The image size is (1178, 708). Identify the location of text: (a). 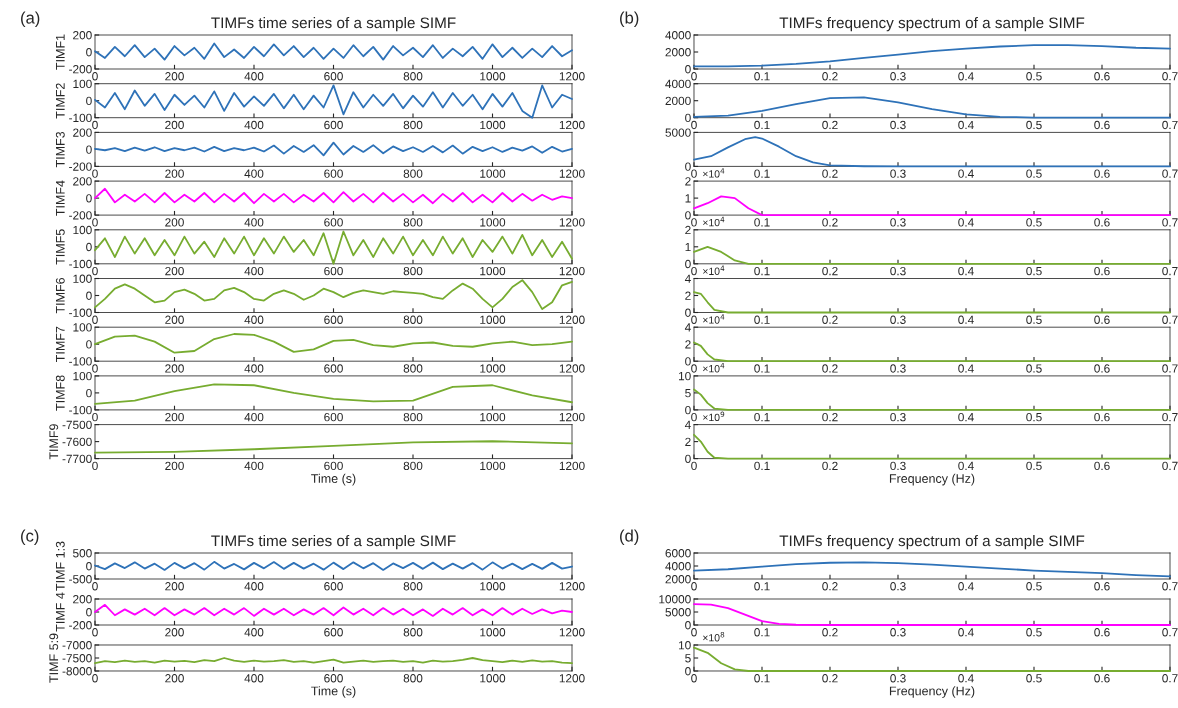
(30, 19).